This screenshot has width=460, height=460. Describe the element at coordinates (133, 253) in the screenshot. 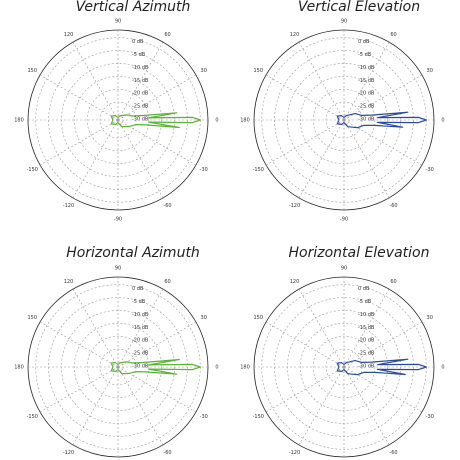

I see `chart-title: Horizontal Azimuth` at that location.